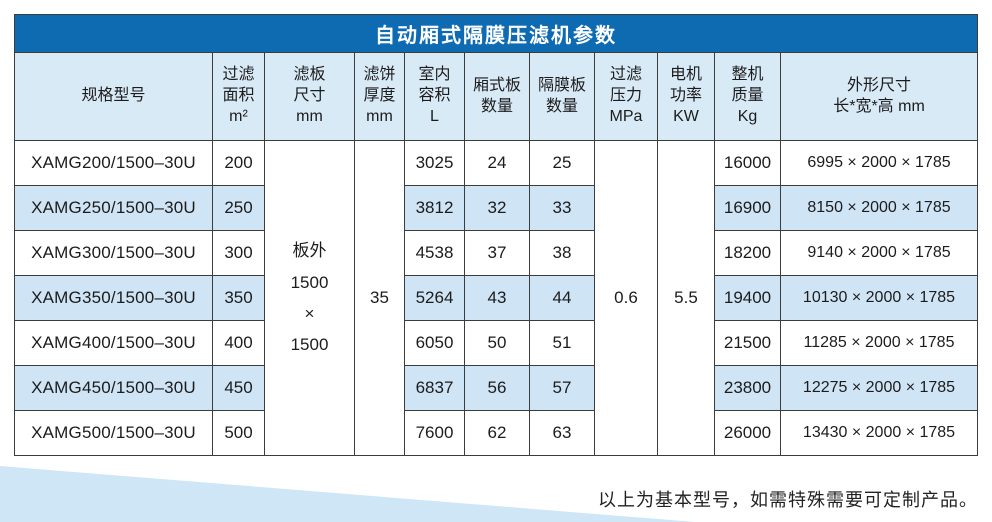 The image size is (992, 522). Describe the element at coordinates (747, 298) in the screenshot. I see `machine-weight-cell: 19400` at that location.